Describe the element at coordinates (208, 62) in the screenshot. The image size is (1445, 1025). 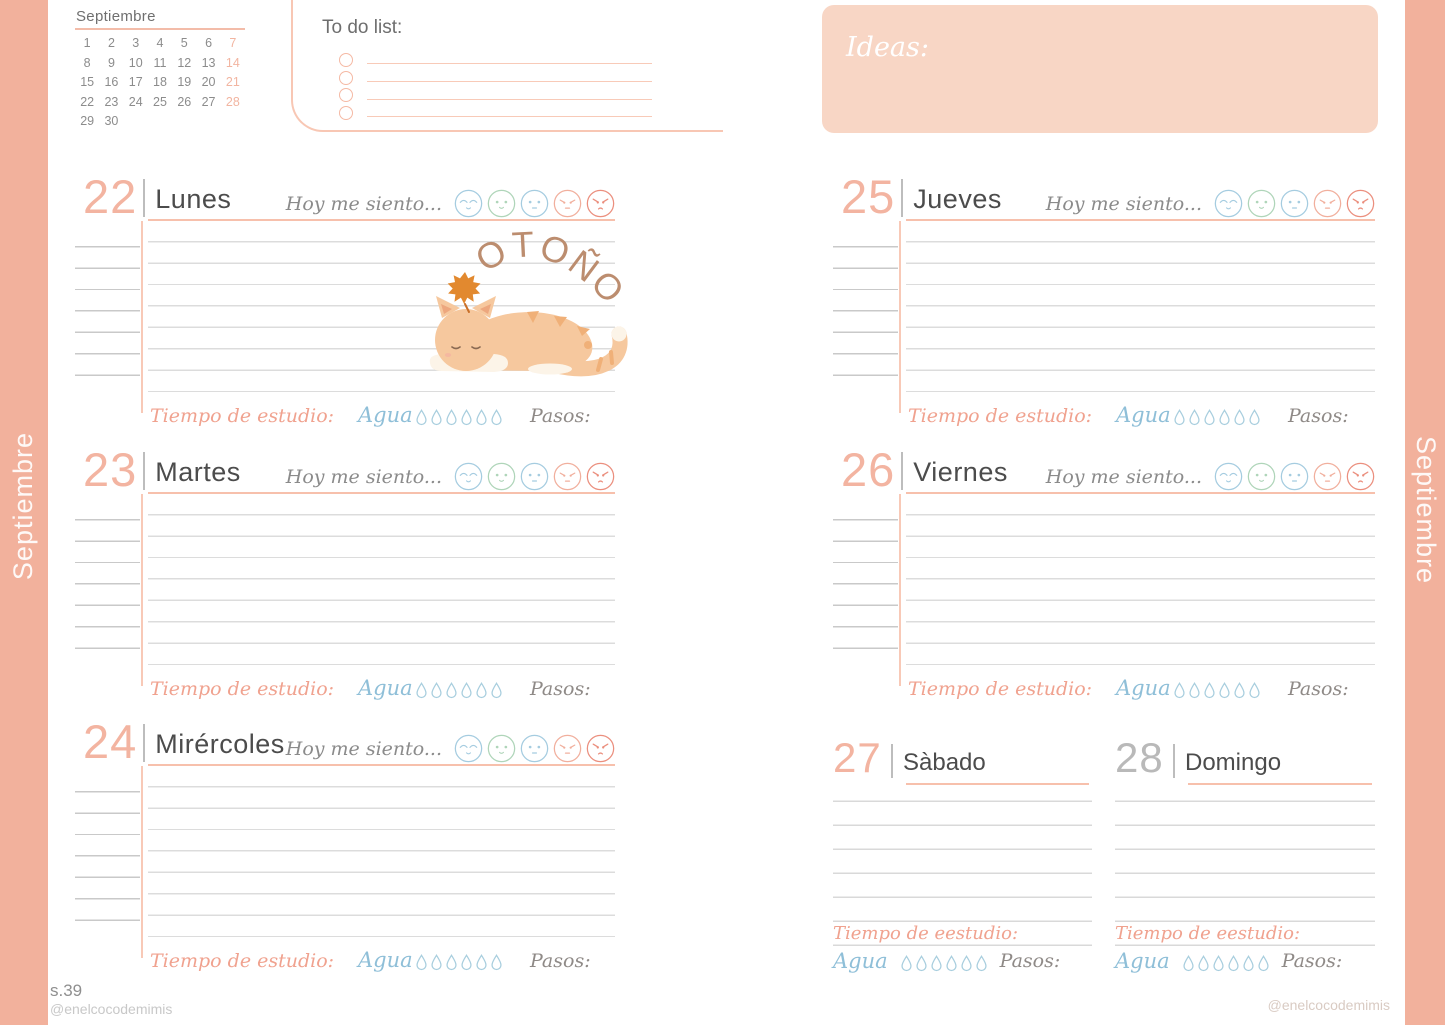
I see `calendar-day: 13` at that location.